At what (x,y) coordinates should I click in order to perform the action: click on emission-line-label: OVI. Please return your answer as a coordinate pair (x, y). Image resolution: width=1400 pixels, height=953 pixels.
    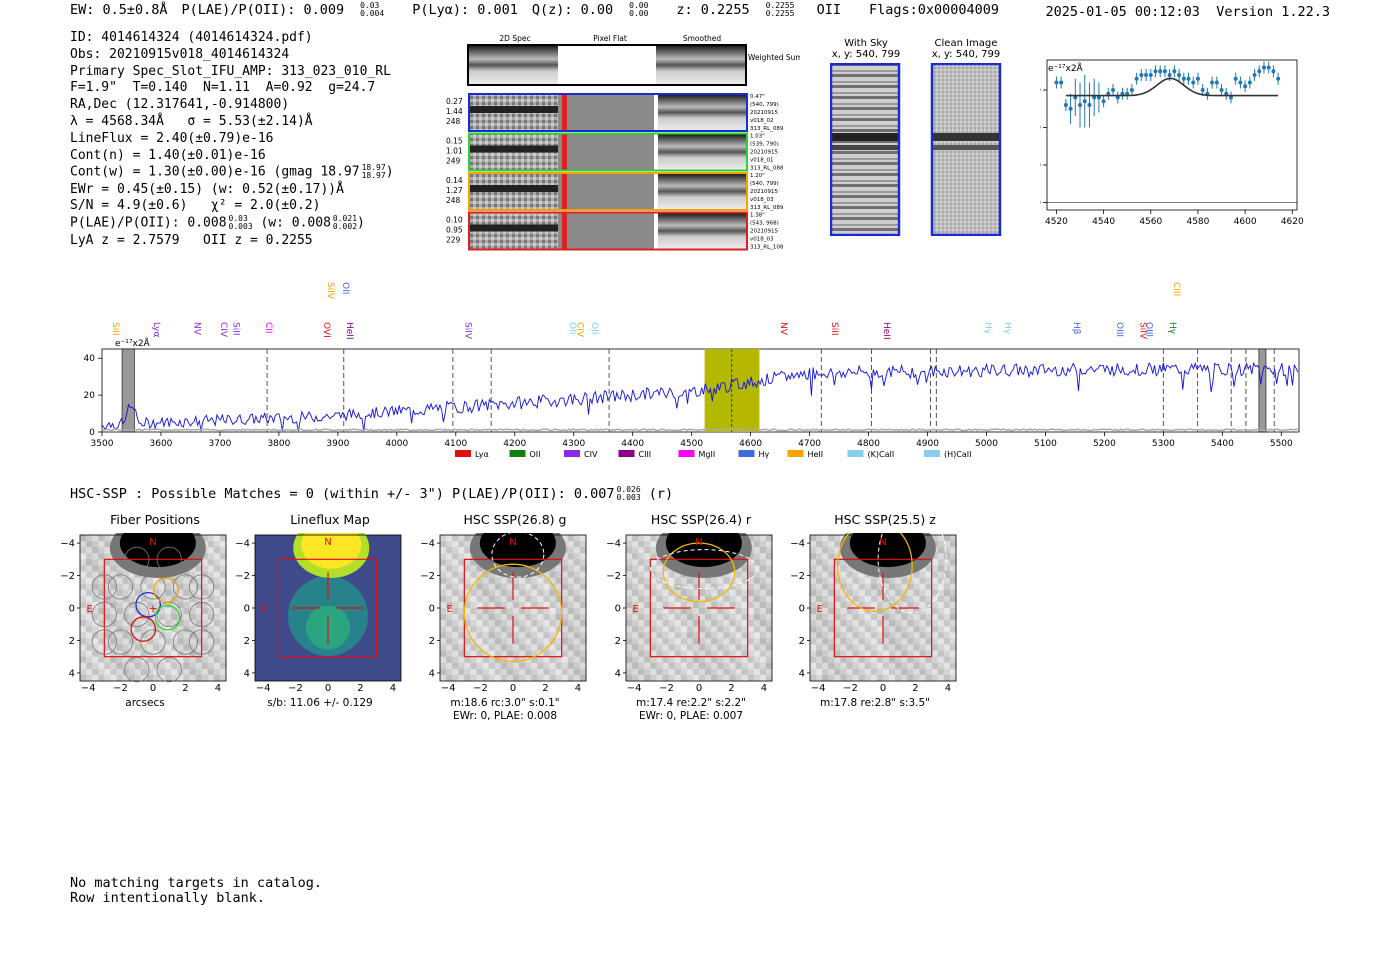
    Looking at the image, I should click on (326, 330).